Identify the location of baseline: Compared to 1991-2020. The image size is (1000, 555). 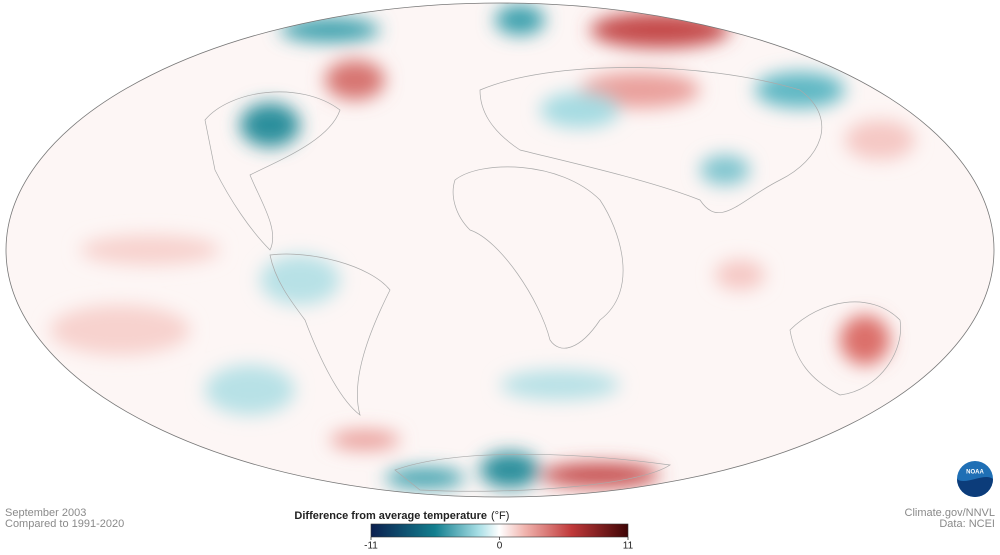
(64, 524).